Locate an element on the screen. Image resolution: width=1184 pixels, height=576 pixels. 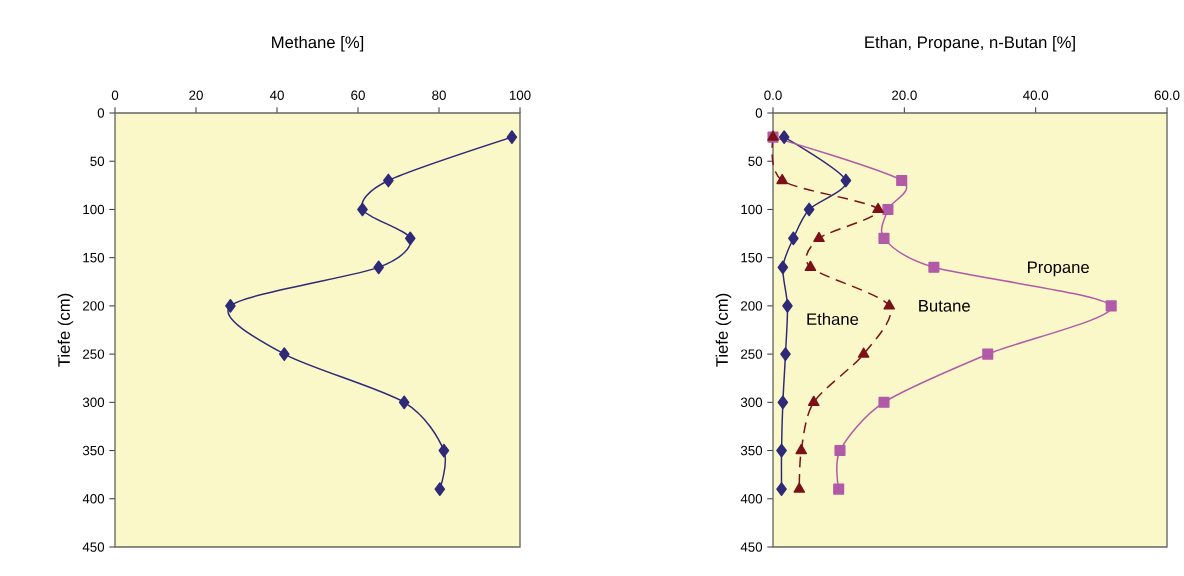
x-tick-label: 60.0 is located at coordinates (1167, 95).